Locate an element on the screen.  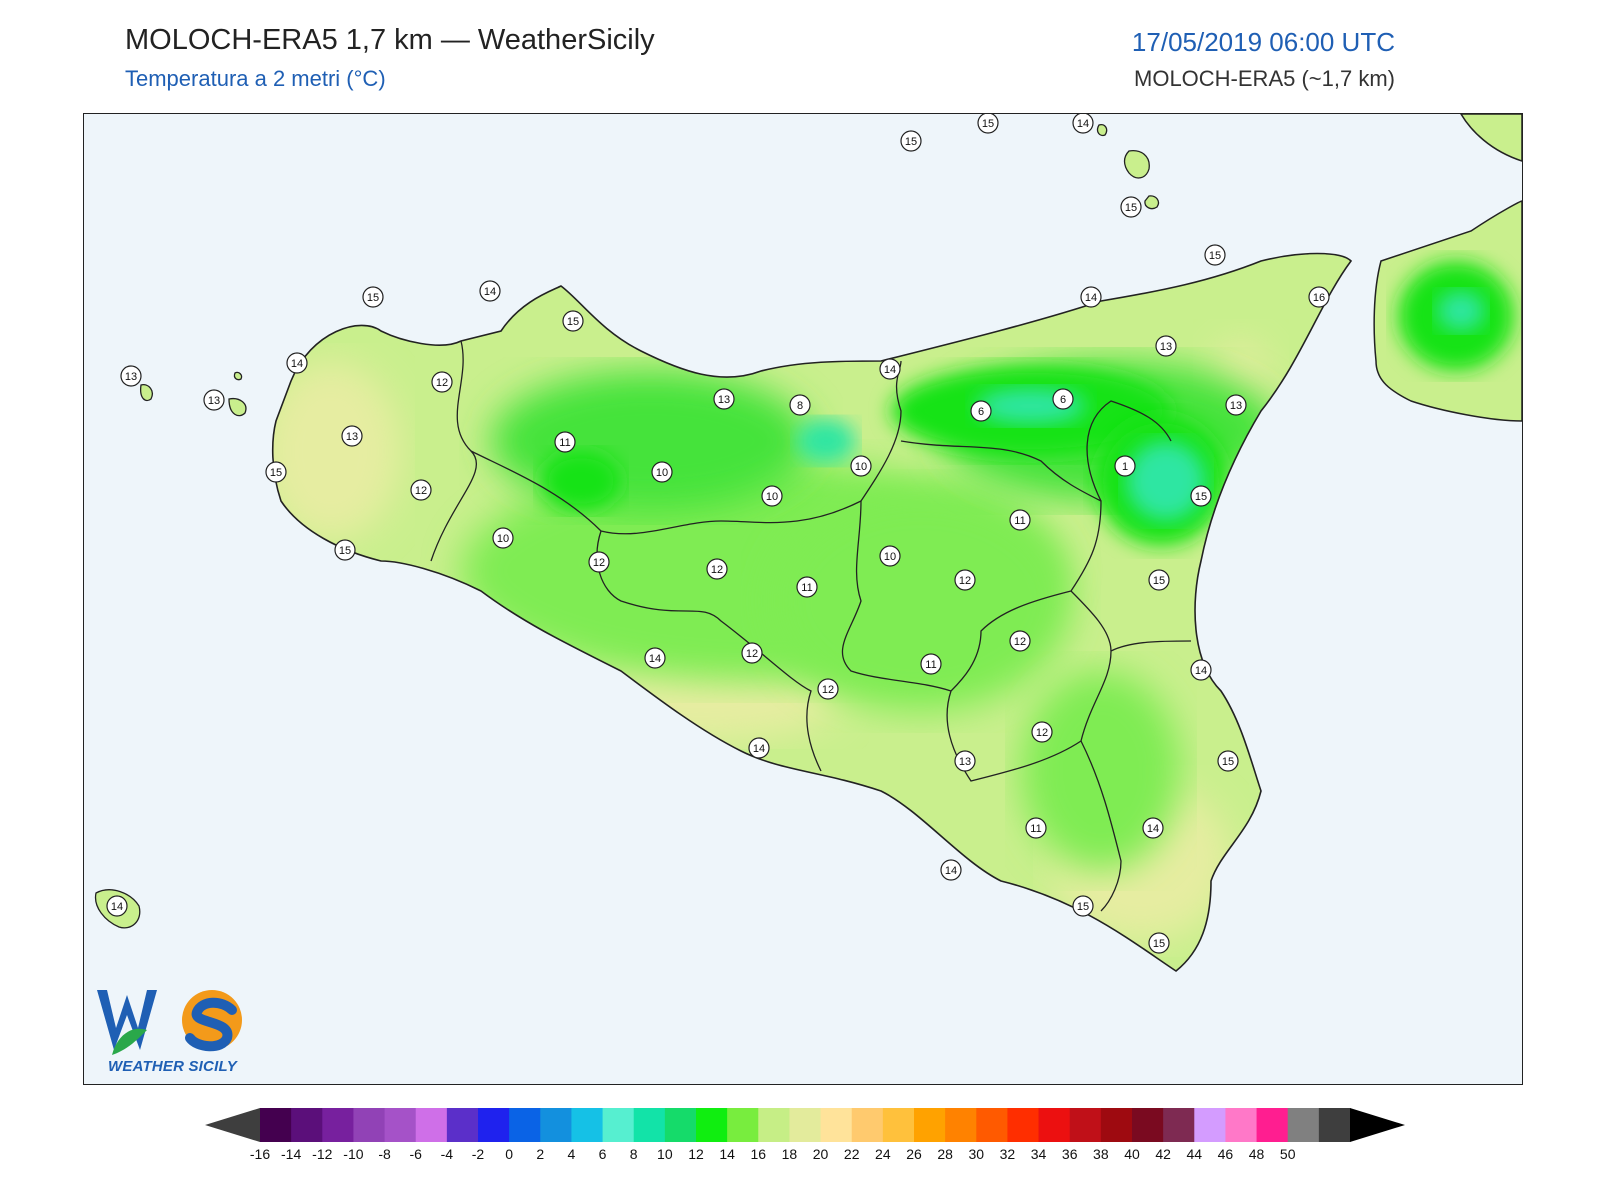
colorbar-tick-label: 50 is located at coordinates (1287, 1154).